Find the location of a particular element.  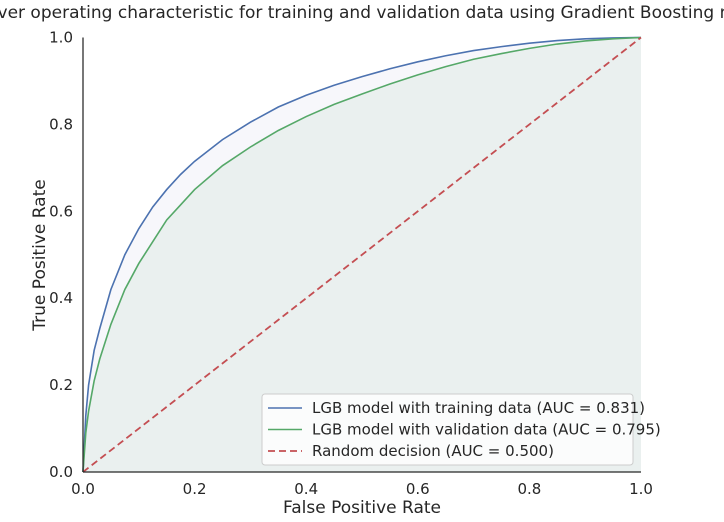

x-tick-label: 0.8 is located at coordinates (529, 489).